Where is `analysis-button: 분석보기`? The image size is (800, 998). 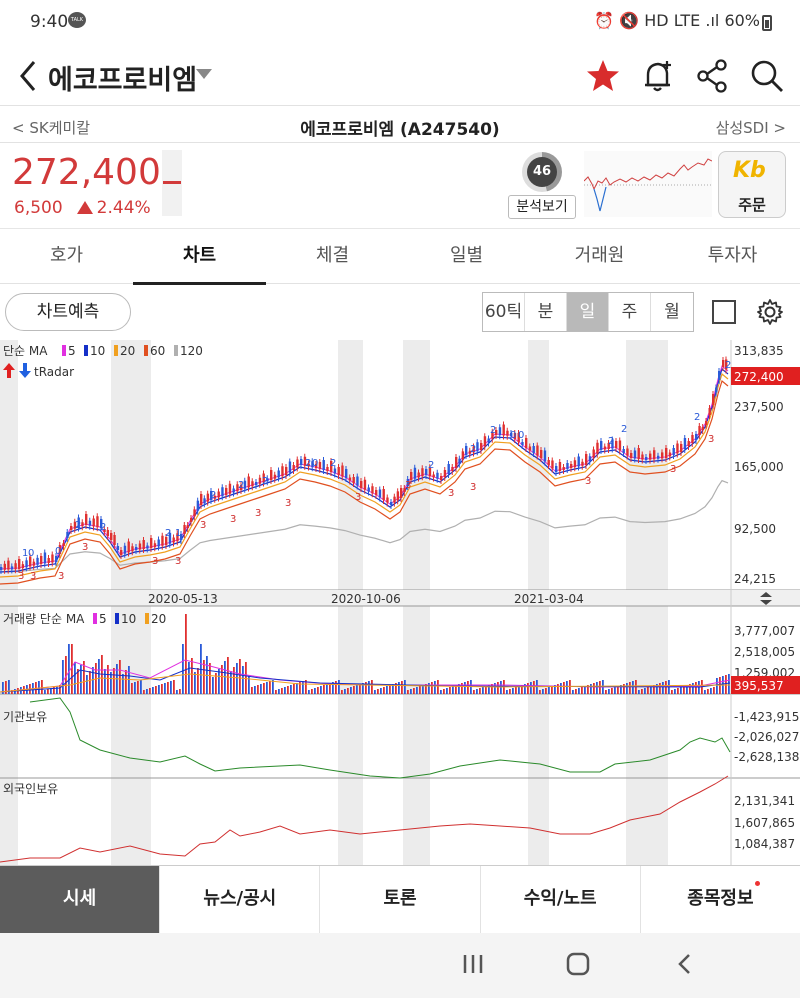 analysis-button: 분석보기 is located at coordinates (542, 207).